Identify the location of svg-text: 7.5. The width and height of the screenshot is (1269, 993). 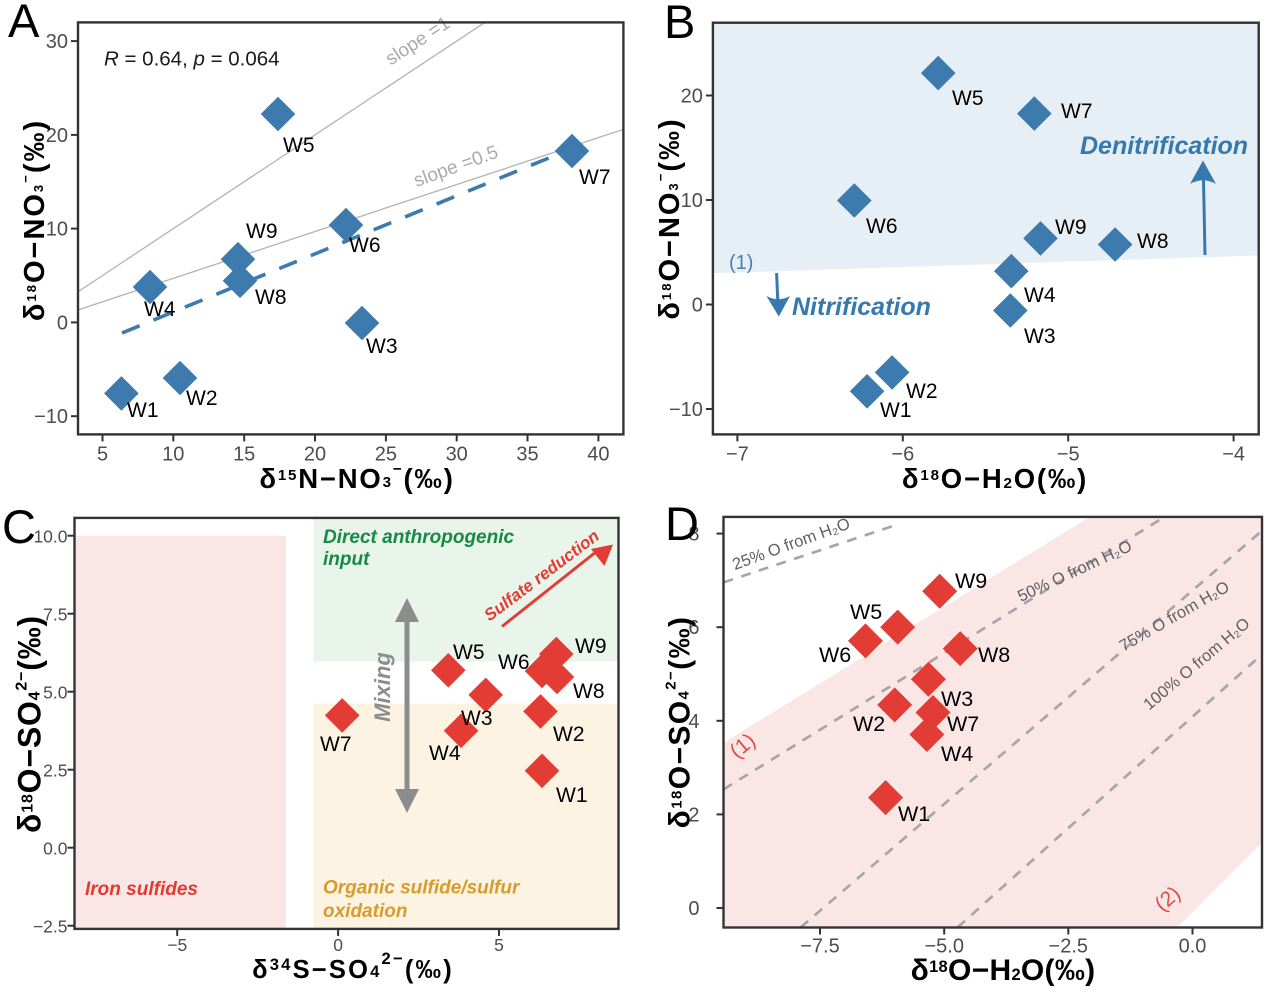
(55, 615).